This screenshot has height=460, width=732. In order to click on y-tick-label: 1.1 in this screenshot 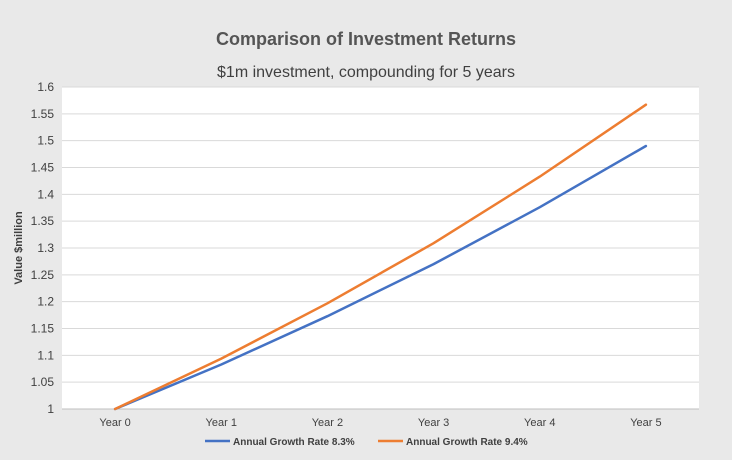, I will do `click(45, 355)`.